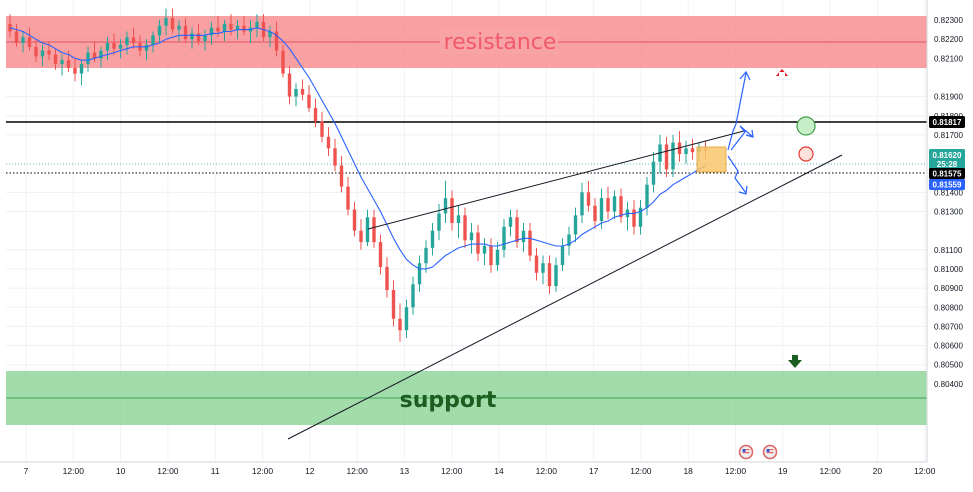 The image size is (973, 492). I want to click on price-tick-label: 0.80800, so click(948, 307).